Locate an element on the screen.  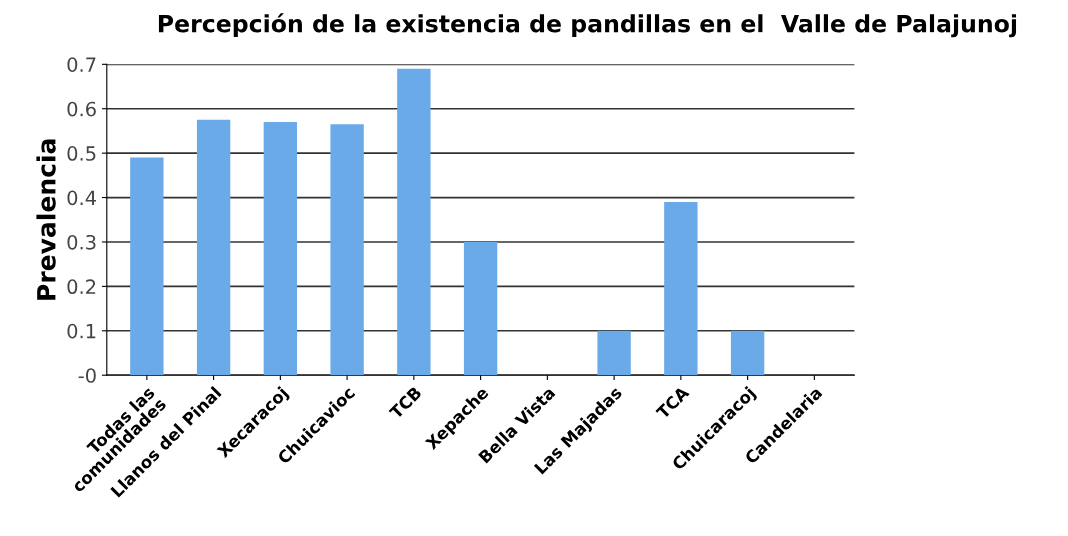
y-tick-label: 0.6 is located at coordinates (81, 109).